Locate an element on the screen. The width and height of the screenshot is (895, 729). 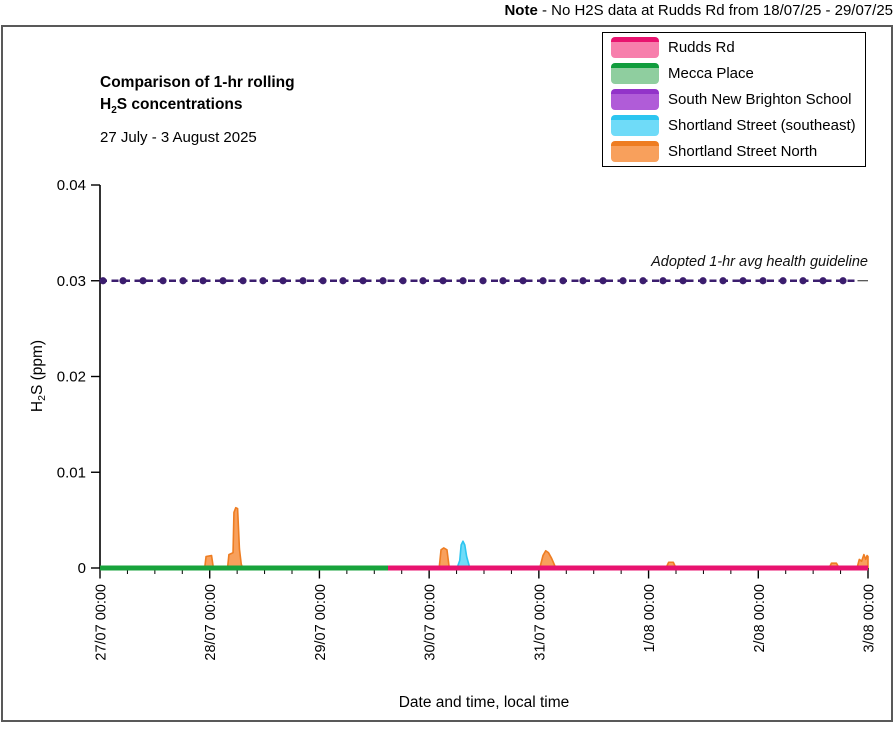
legend-item: Mecca Place is located at coordinates (734, 74).